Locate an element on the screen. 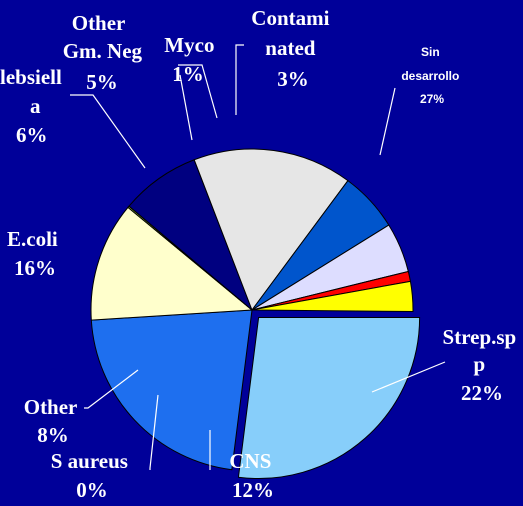 Image resolution: width=523 pixels, height=506 pixels. label-klebsiella: lebsiell a 6% is located at coordinates (33, 106).